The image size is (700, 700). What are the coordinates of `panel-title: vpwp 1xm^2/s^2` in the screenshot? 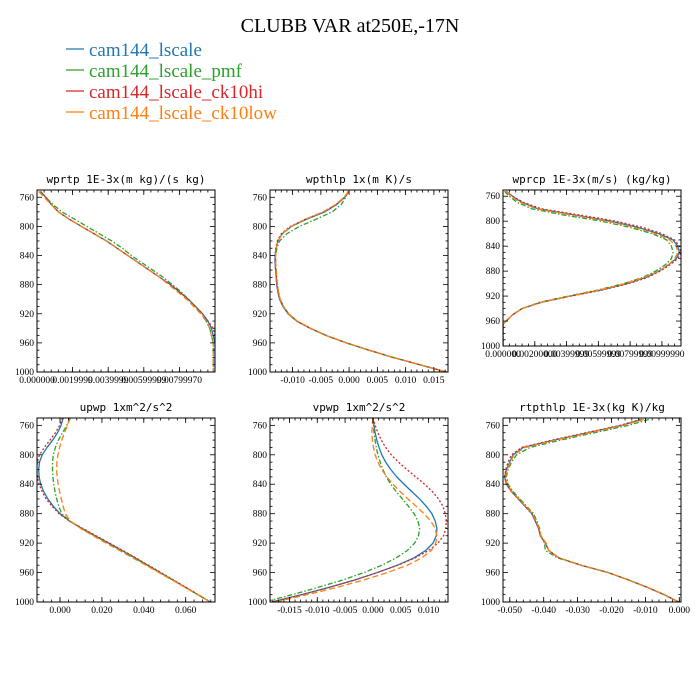 It's located at (359, 407).